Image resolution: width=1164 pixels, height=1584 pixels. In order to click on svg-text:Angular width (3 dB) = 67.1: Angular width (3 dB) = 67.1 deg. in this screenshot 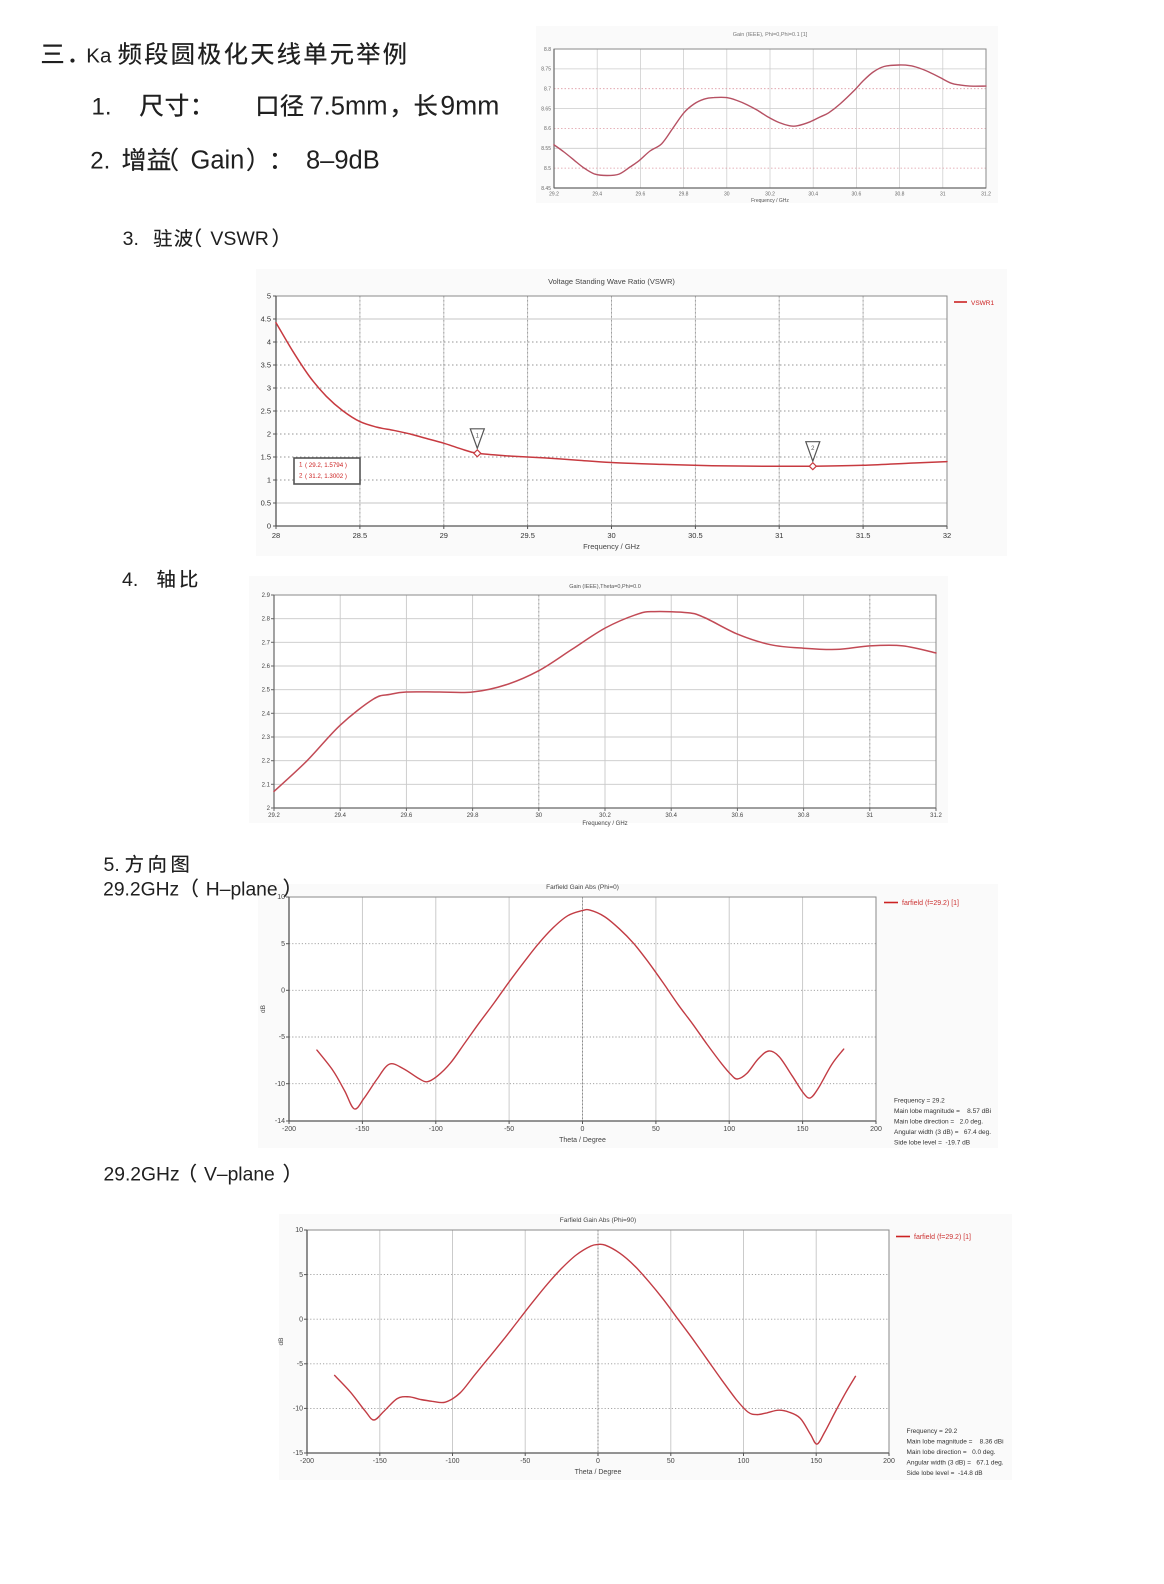, I will do `click(955, 1463)`.